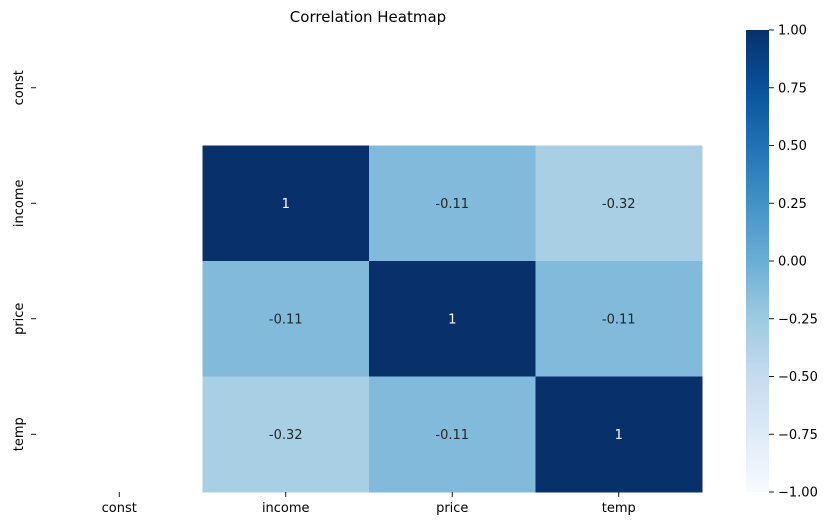  I want to click on colorbar-tick-label: −0.50, so click(798, 377).